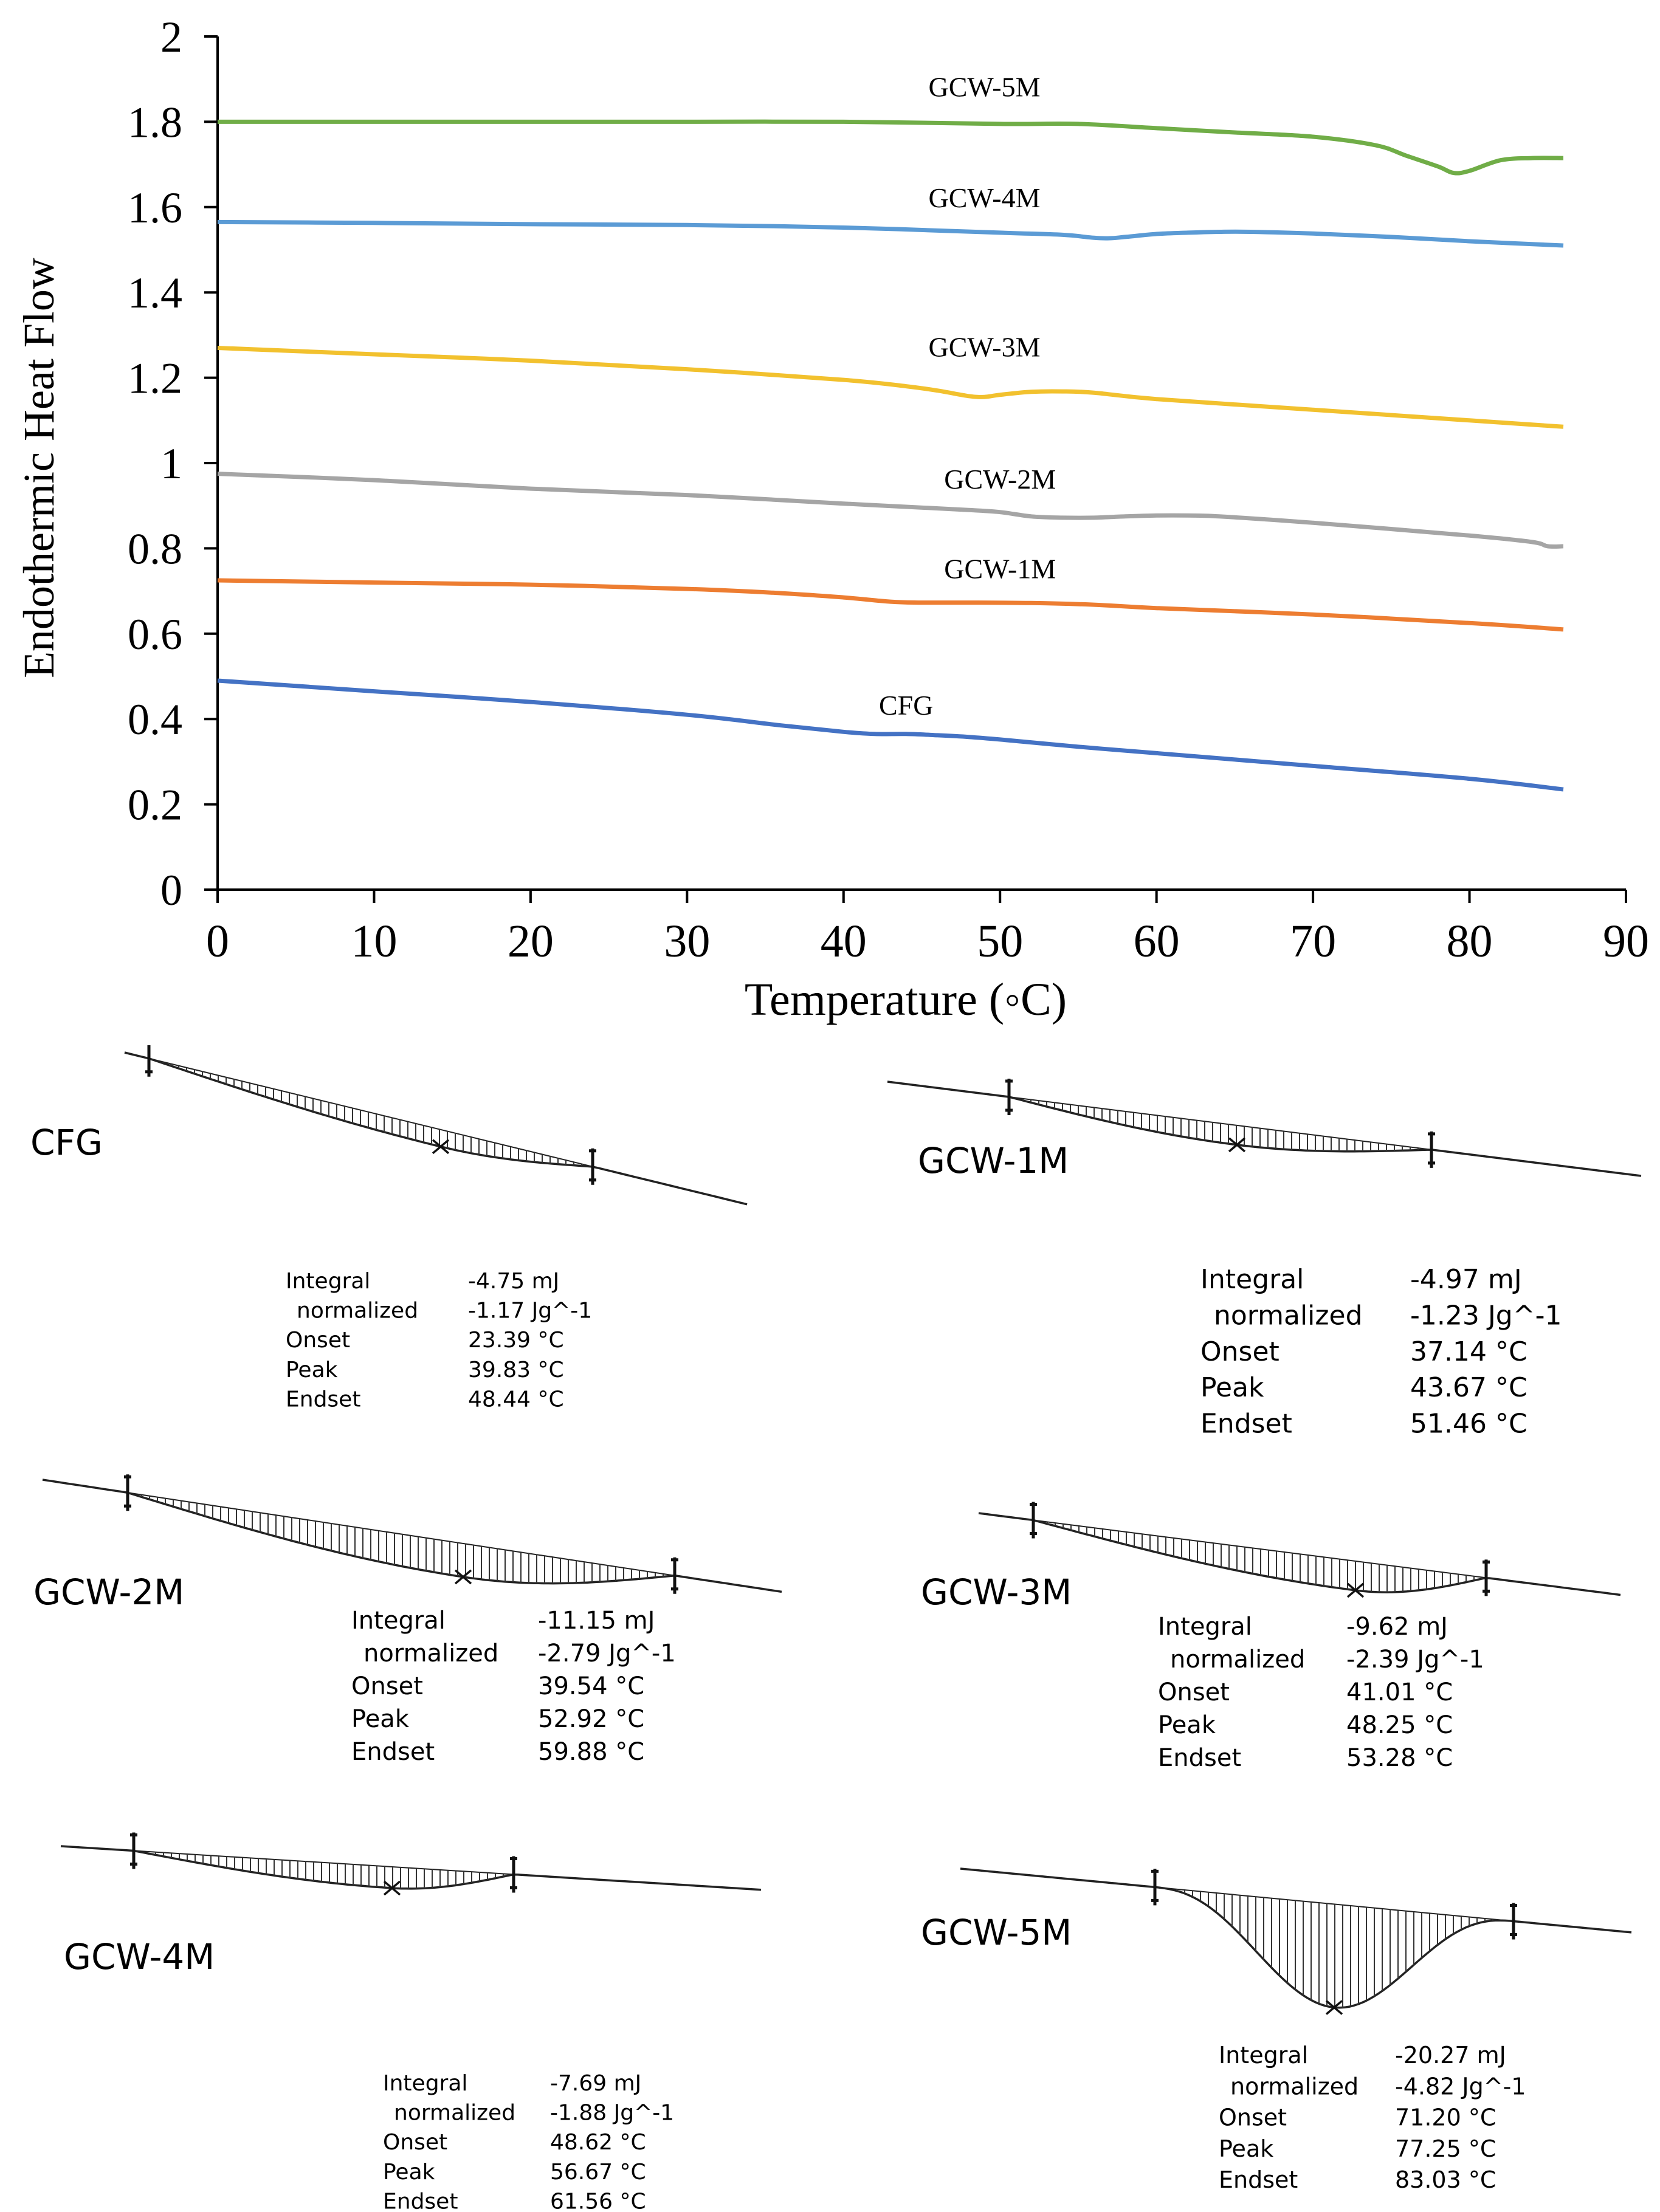  What do you see at coordinates (1486, 1315) in the screenshot?
I see `result-value-normalized: -1.23 Jg^-1` at bounding box center [1486, 1315].